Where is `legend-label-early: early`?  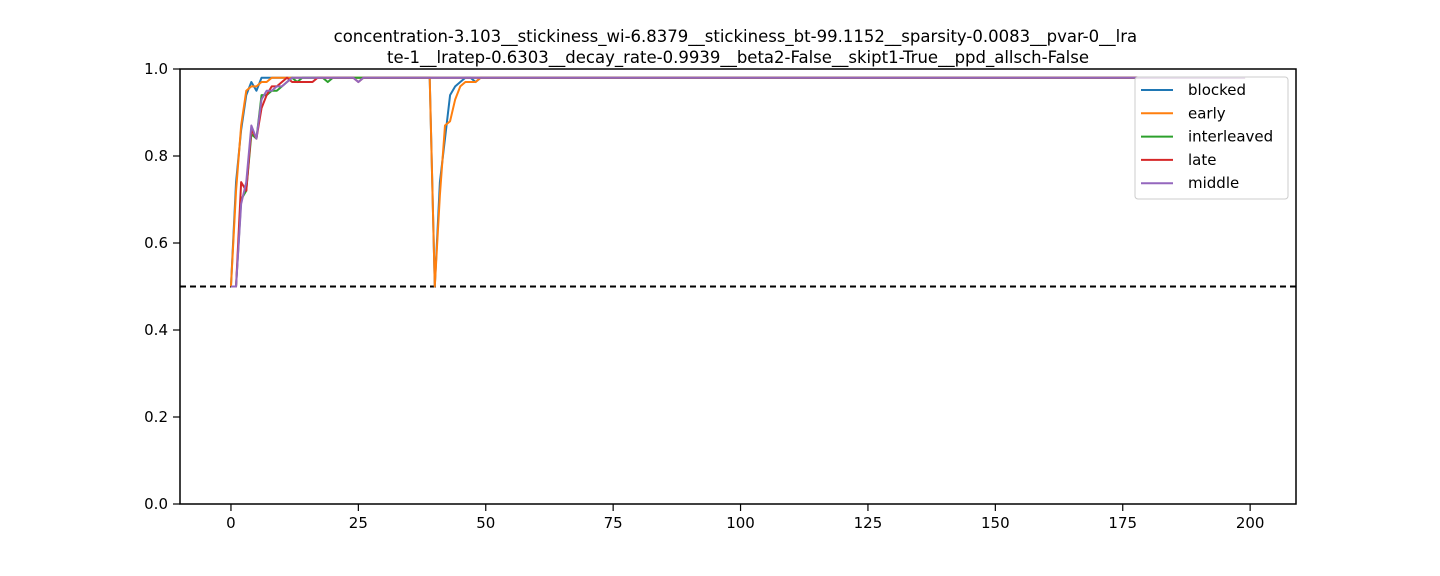 legend-label-early: early is located at coordinates (1207, 113).